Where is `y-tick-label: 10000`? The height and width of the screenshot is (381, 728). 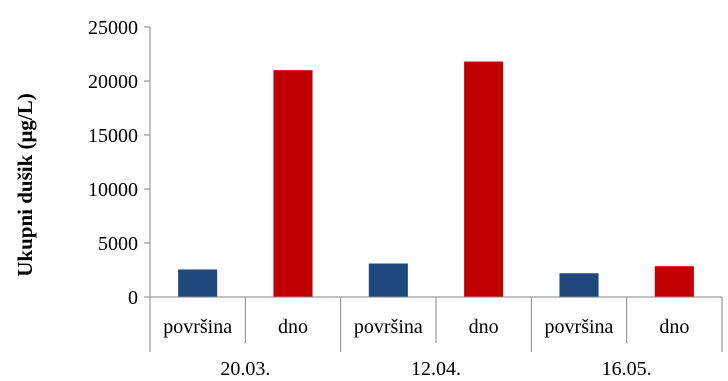 y-tick-label: 10000 is located at coordinates (113, 190).